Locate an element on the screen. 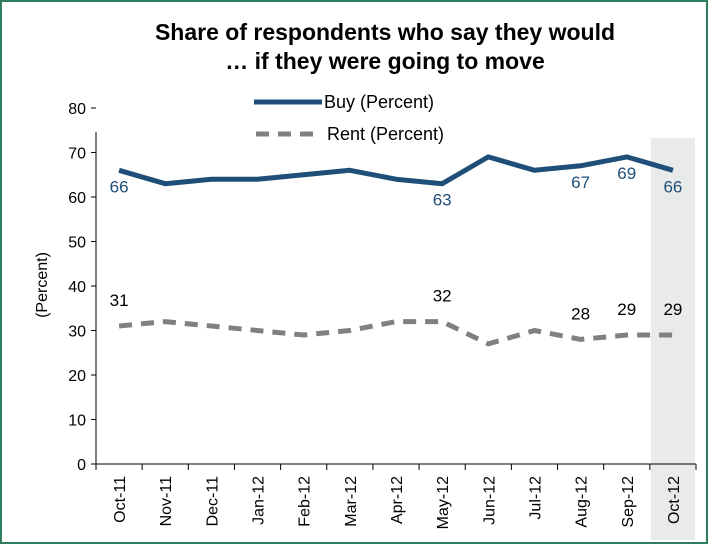 This screenshot has height=544, width=708. x-tick-label: May-12 is located at coordinates (443, 502).